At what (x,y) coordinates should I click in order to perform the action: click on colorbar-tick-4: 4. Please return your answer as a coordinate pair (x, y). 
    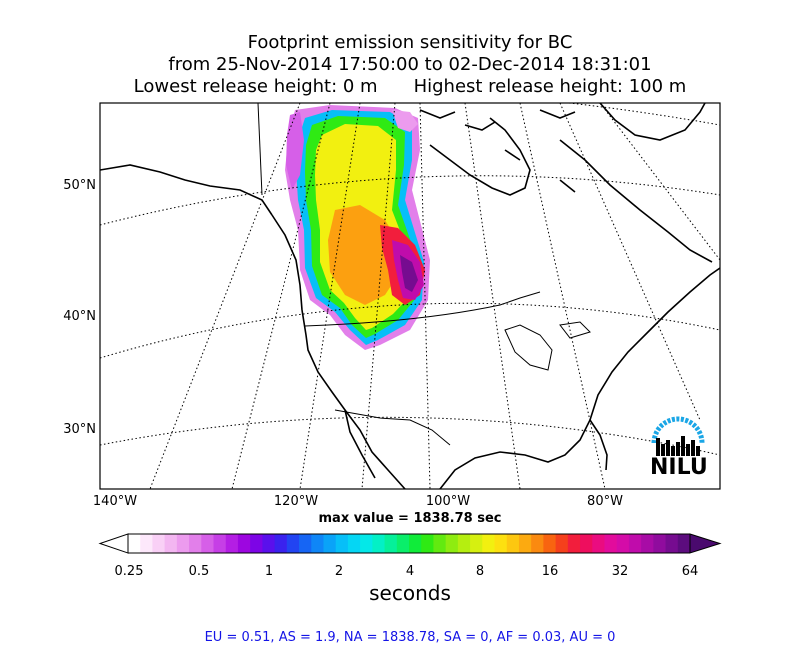
    Looking at the image, I should click on (410, 571).